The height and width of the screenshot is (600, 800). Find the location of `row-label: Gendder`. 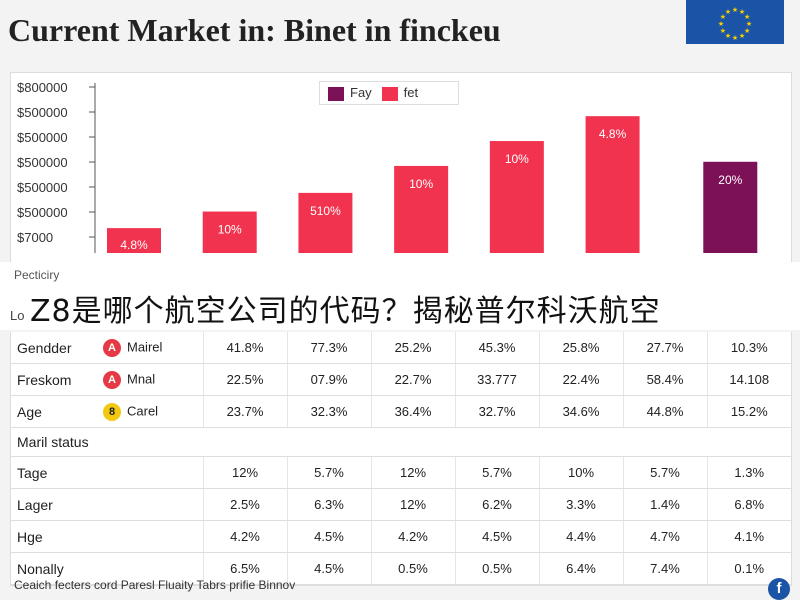

row-label: Gendder is located at coordinates (57, 348).